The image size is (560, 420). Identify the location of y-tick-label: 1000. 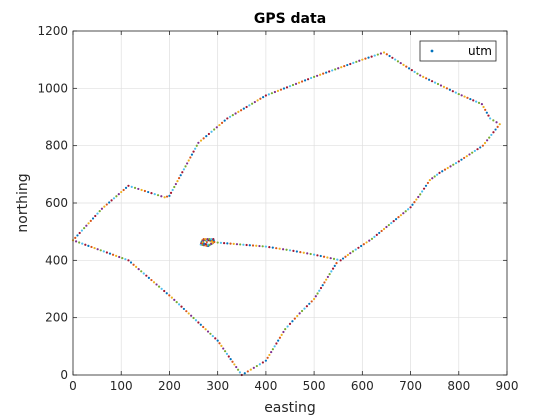
(52, 88).